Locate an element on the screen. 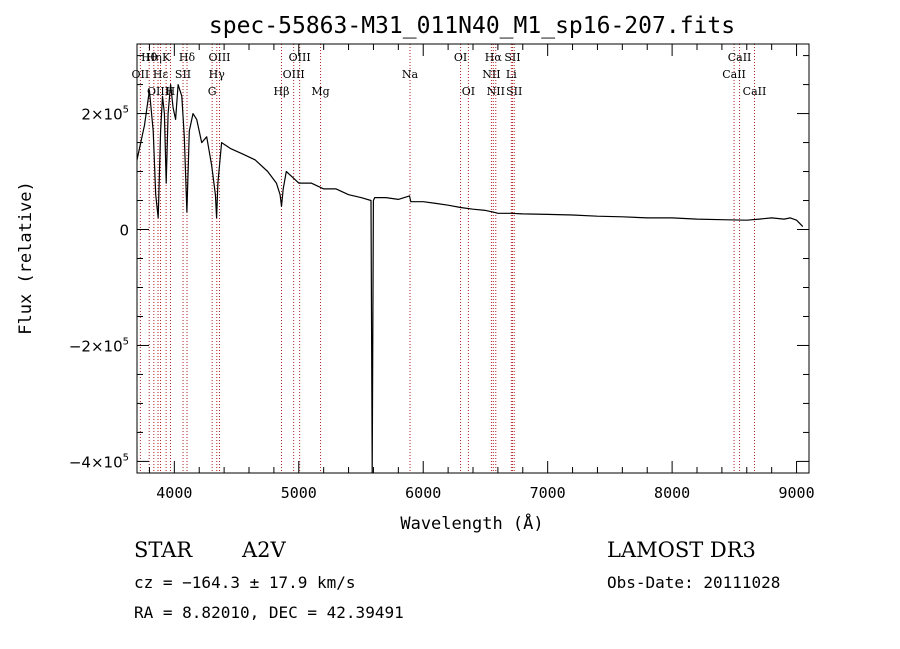 Image resolution: width=900 pixels, height=649 pixels. line-marker-label: K is located at coordinates (166, 57).